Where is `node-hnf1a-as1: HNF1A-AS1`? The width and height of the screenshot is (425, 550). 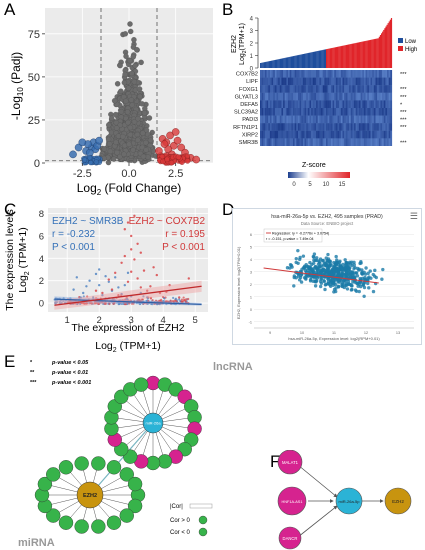 node-hnf1a-as1: HNF1A-AS1 is located at coordinates (292, 501).